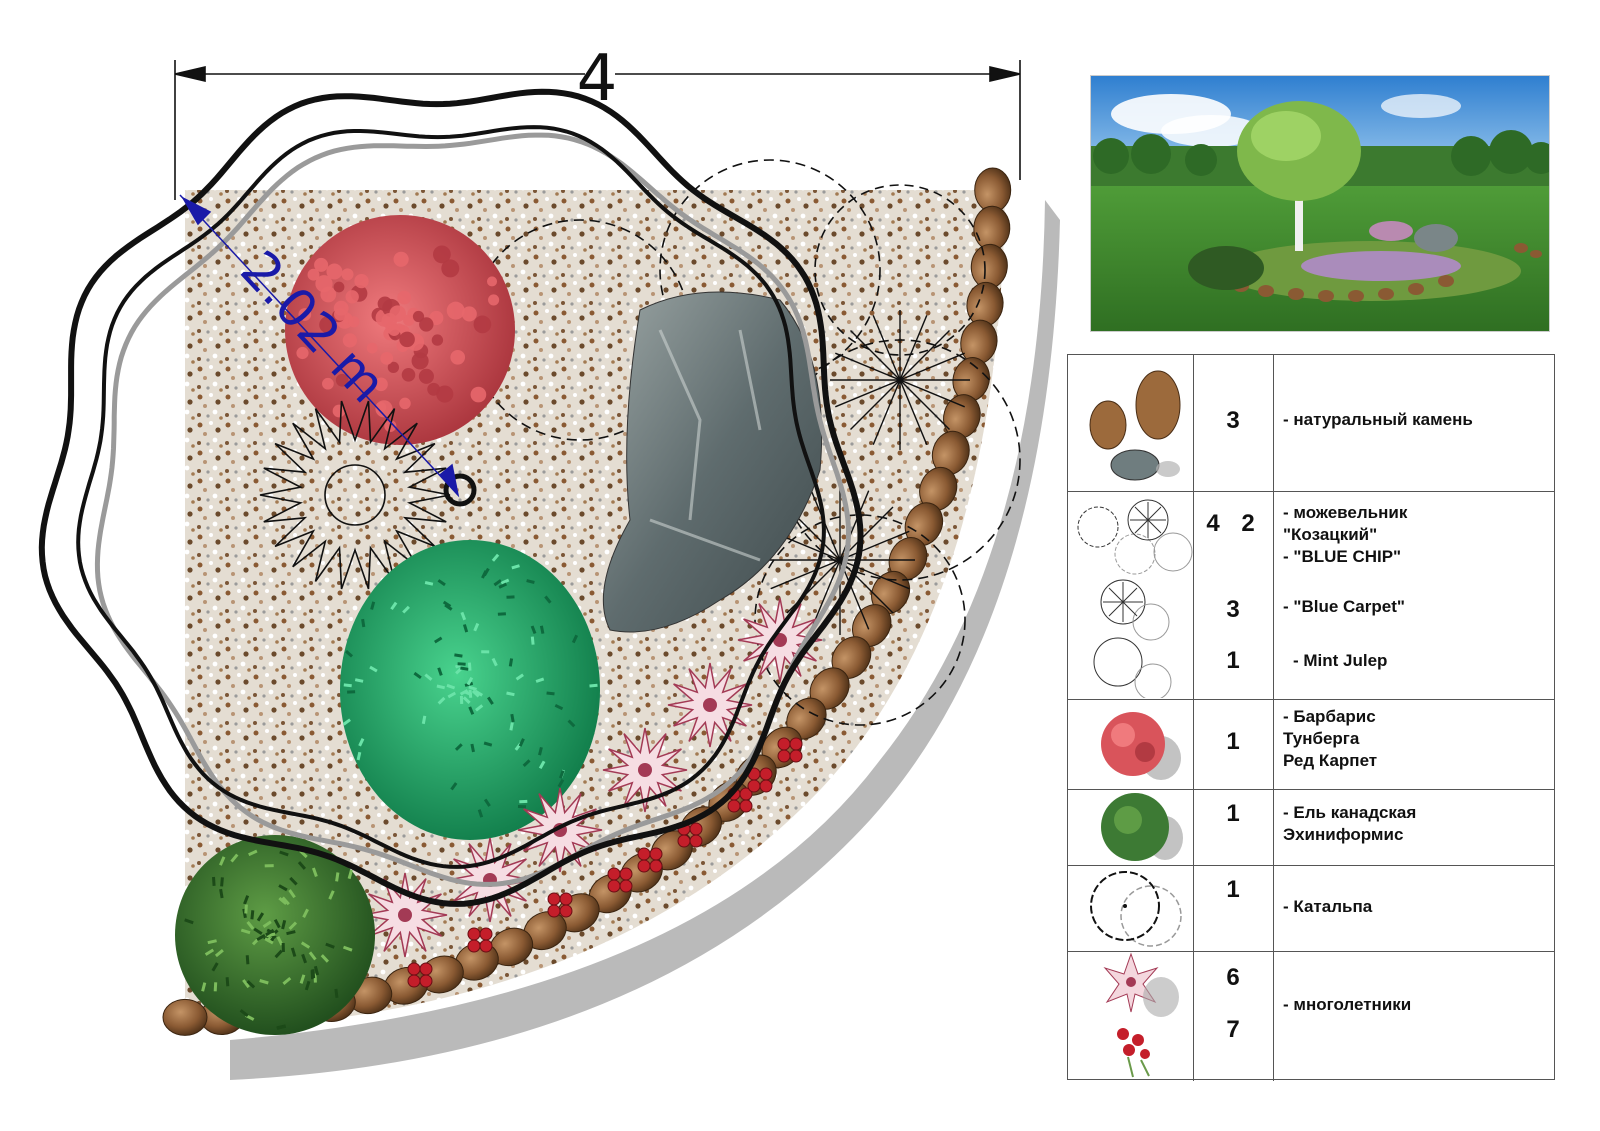 This screenshot has width=1600, height=1131. Describe the element at coordinates (1330, 761) in the screenshot. I see `legend-name-barberry-3: Ред Карпет` at that location.